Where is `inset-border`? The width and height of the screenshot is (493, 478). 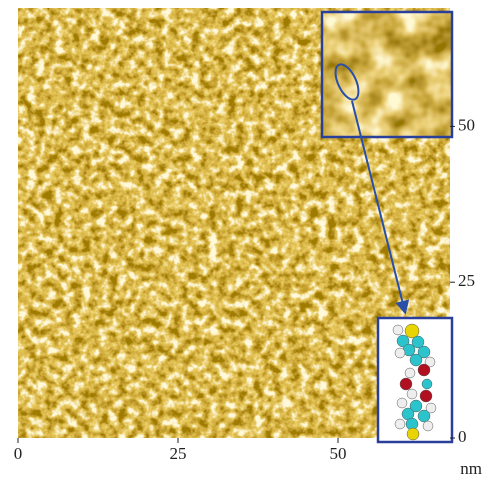
inset-border is located at coordinates (387, 74).